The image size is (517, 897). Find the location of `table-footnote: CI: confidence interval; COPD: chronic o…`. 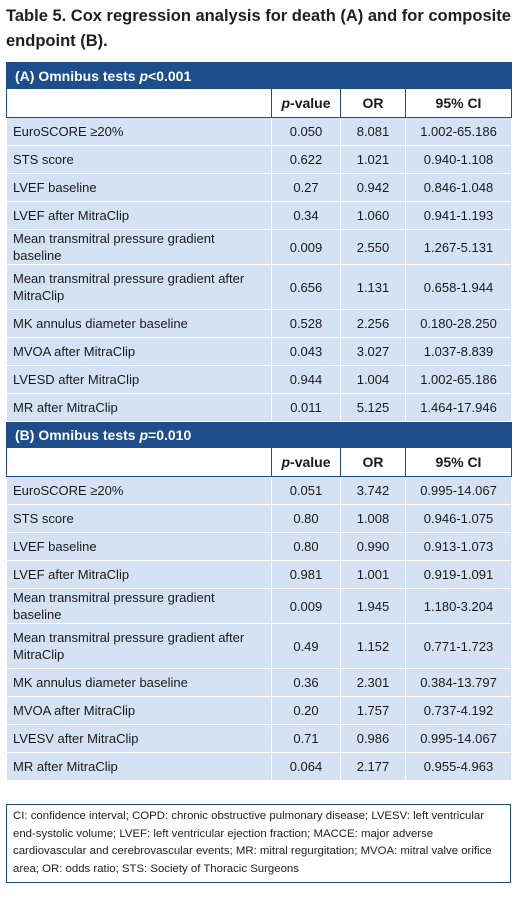

table-footnote: CI: confidence interval; COPD: chronic o… is located at coordinates (258, 843).